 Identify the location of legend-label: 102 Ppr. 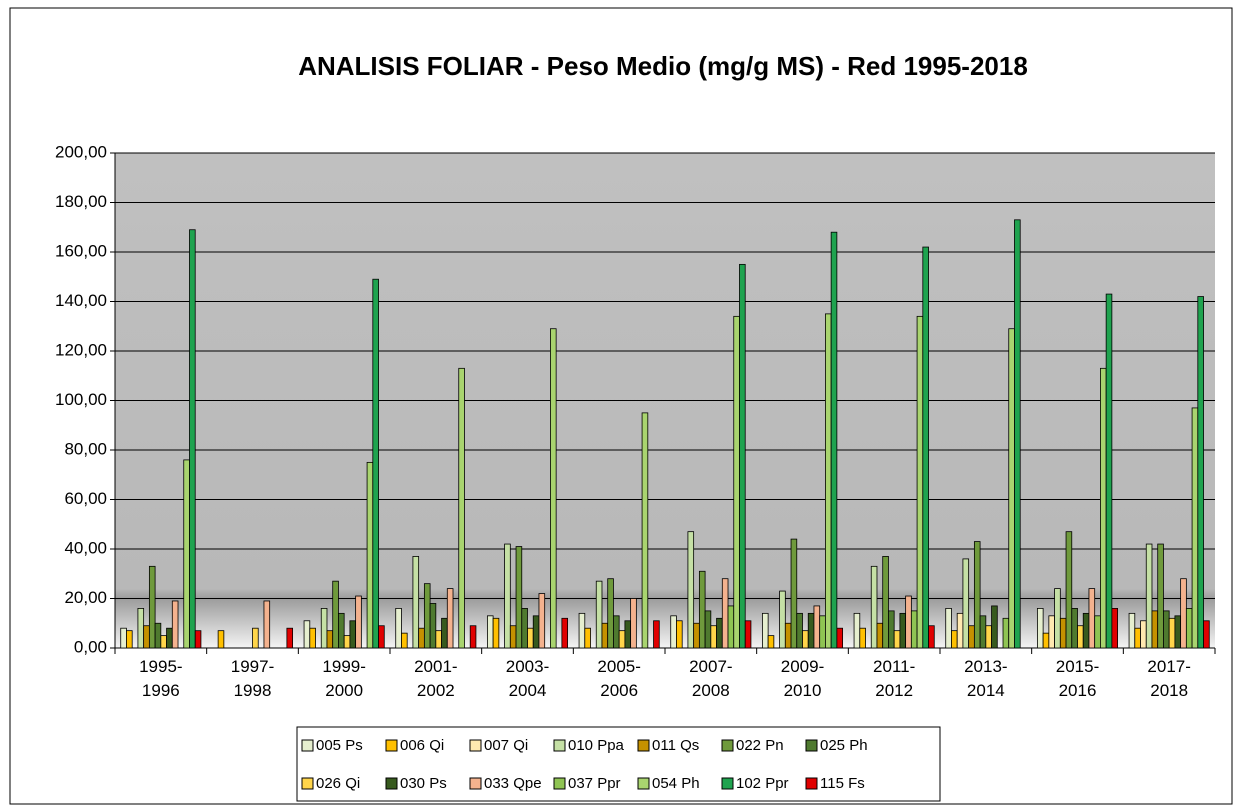
(762, 783).